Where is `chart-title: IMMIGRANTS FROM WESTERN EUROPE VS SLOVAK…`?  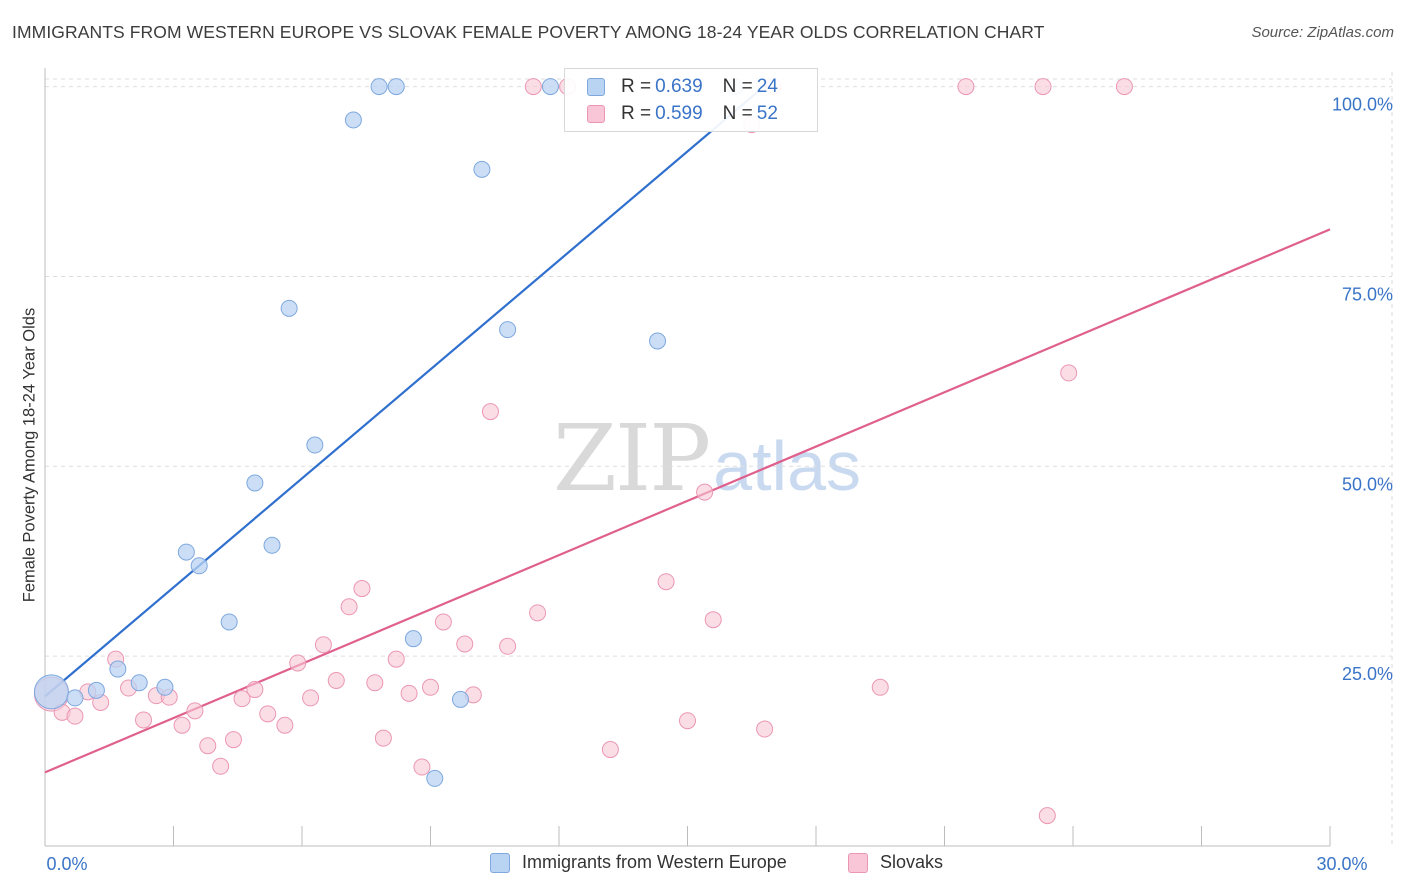
chart-title: IMMIGRANTS FROM WESTERN EUROPE VS SLOVAK… is located at coordinates (528, 32).